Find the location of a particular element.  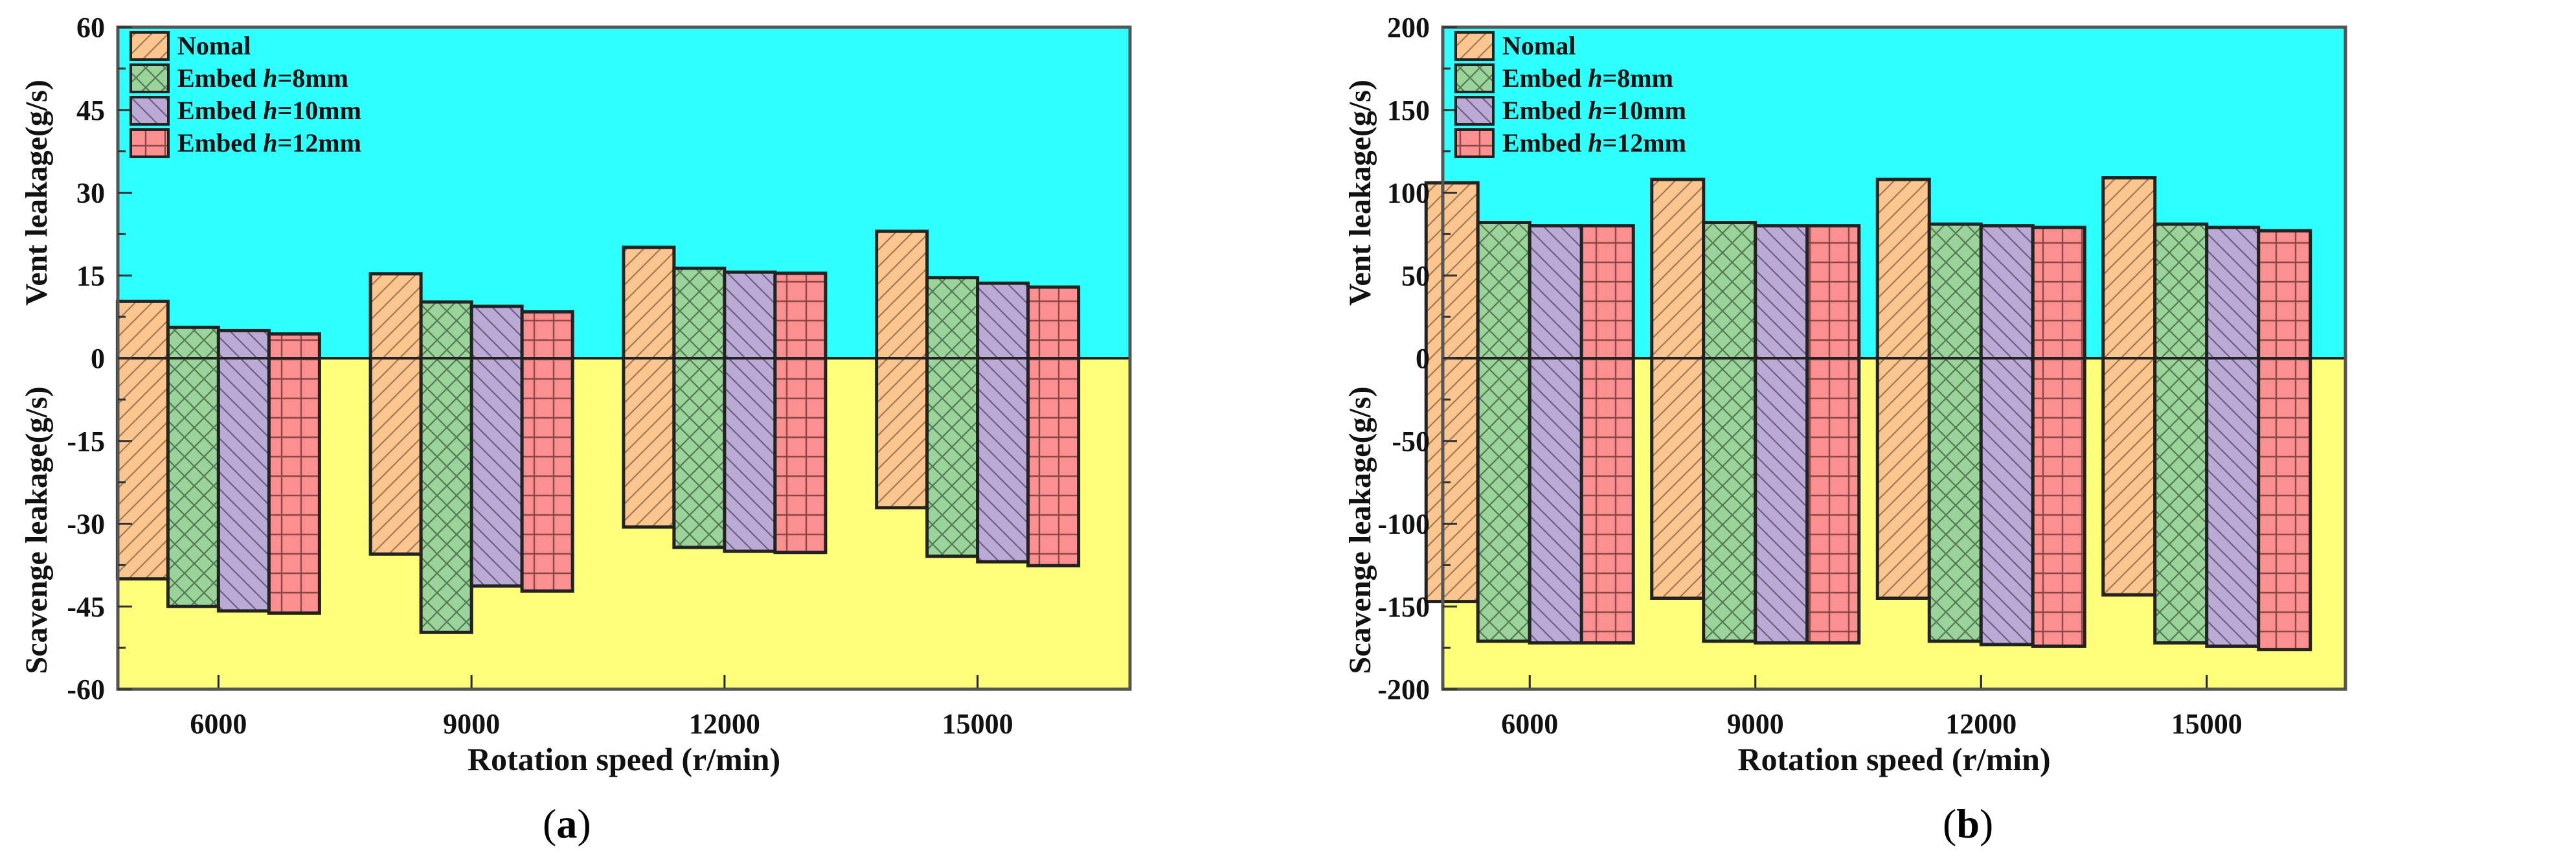

y-tick-label: -150 is located at coordinates (1403, 607).